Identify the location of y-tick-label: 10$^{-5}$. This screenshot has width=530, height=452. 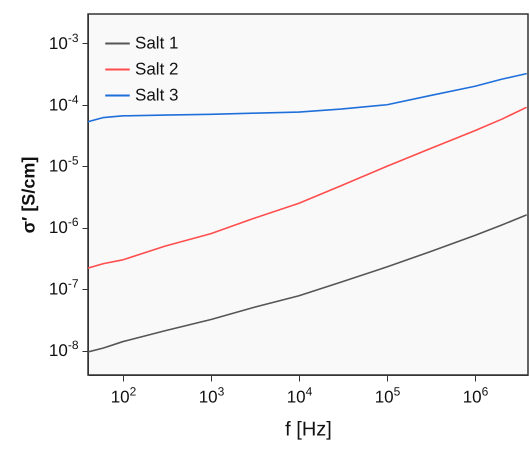
(63, 165).